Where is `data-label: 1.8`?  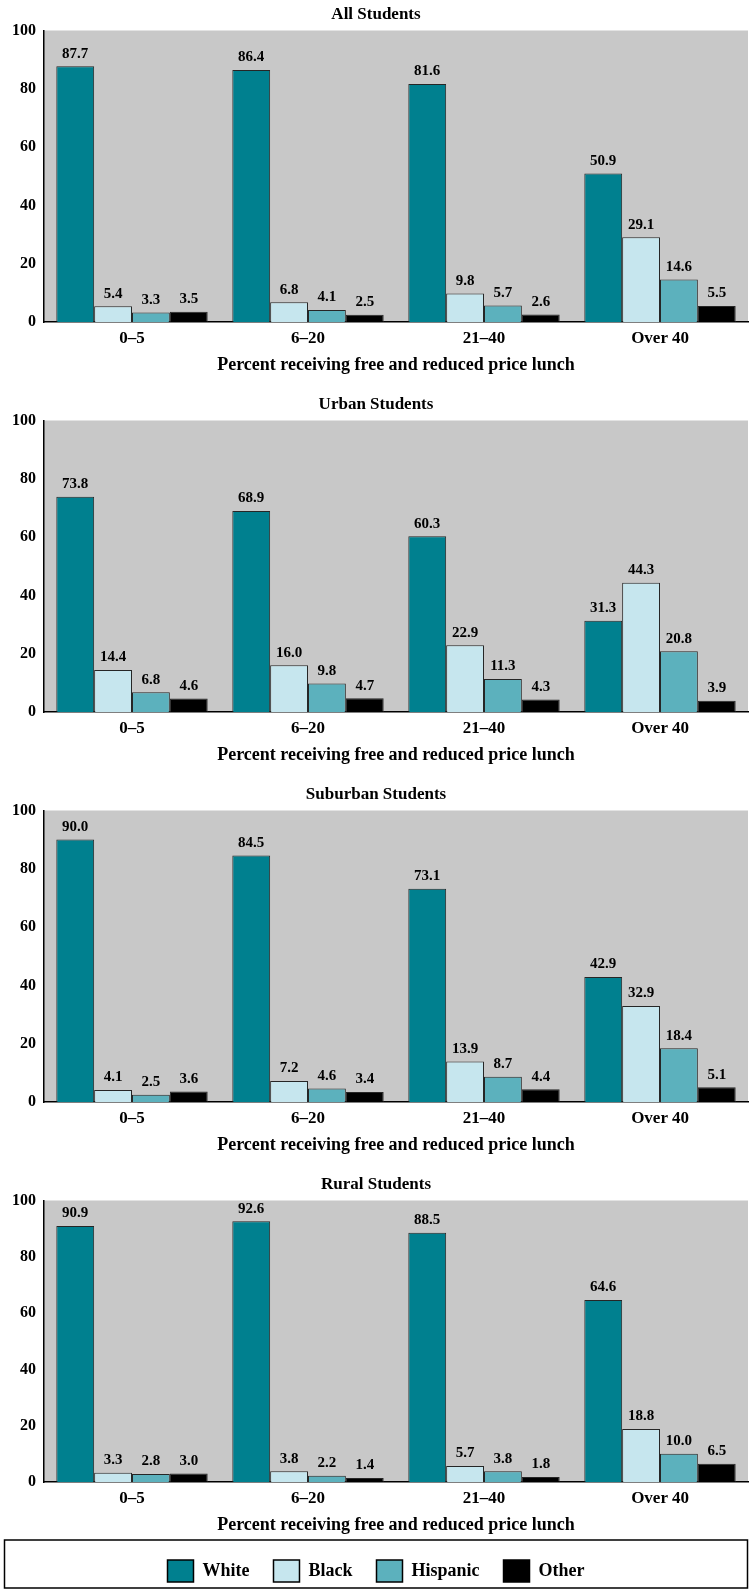 data-label: 1.8 is located at coordinates (541, 1463).